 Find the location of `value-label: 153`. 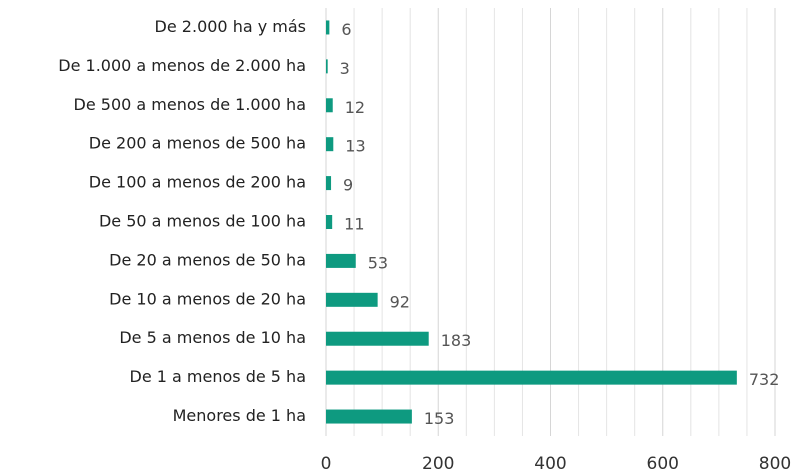

value-label: 153 is located at coordinates (439, 418).